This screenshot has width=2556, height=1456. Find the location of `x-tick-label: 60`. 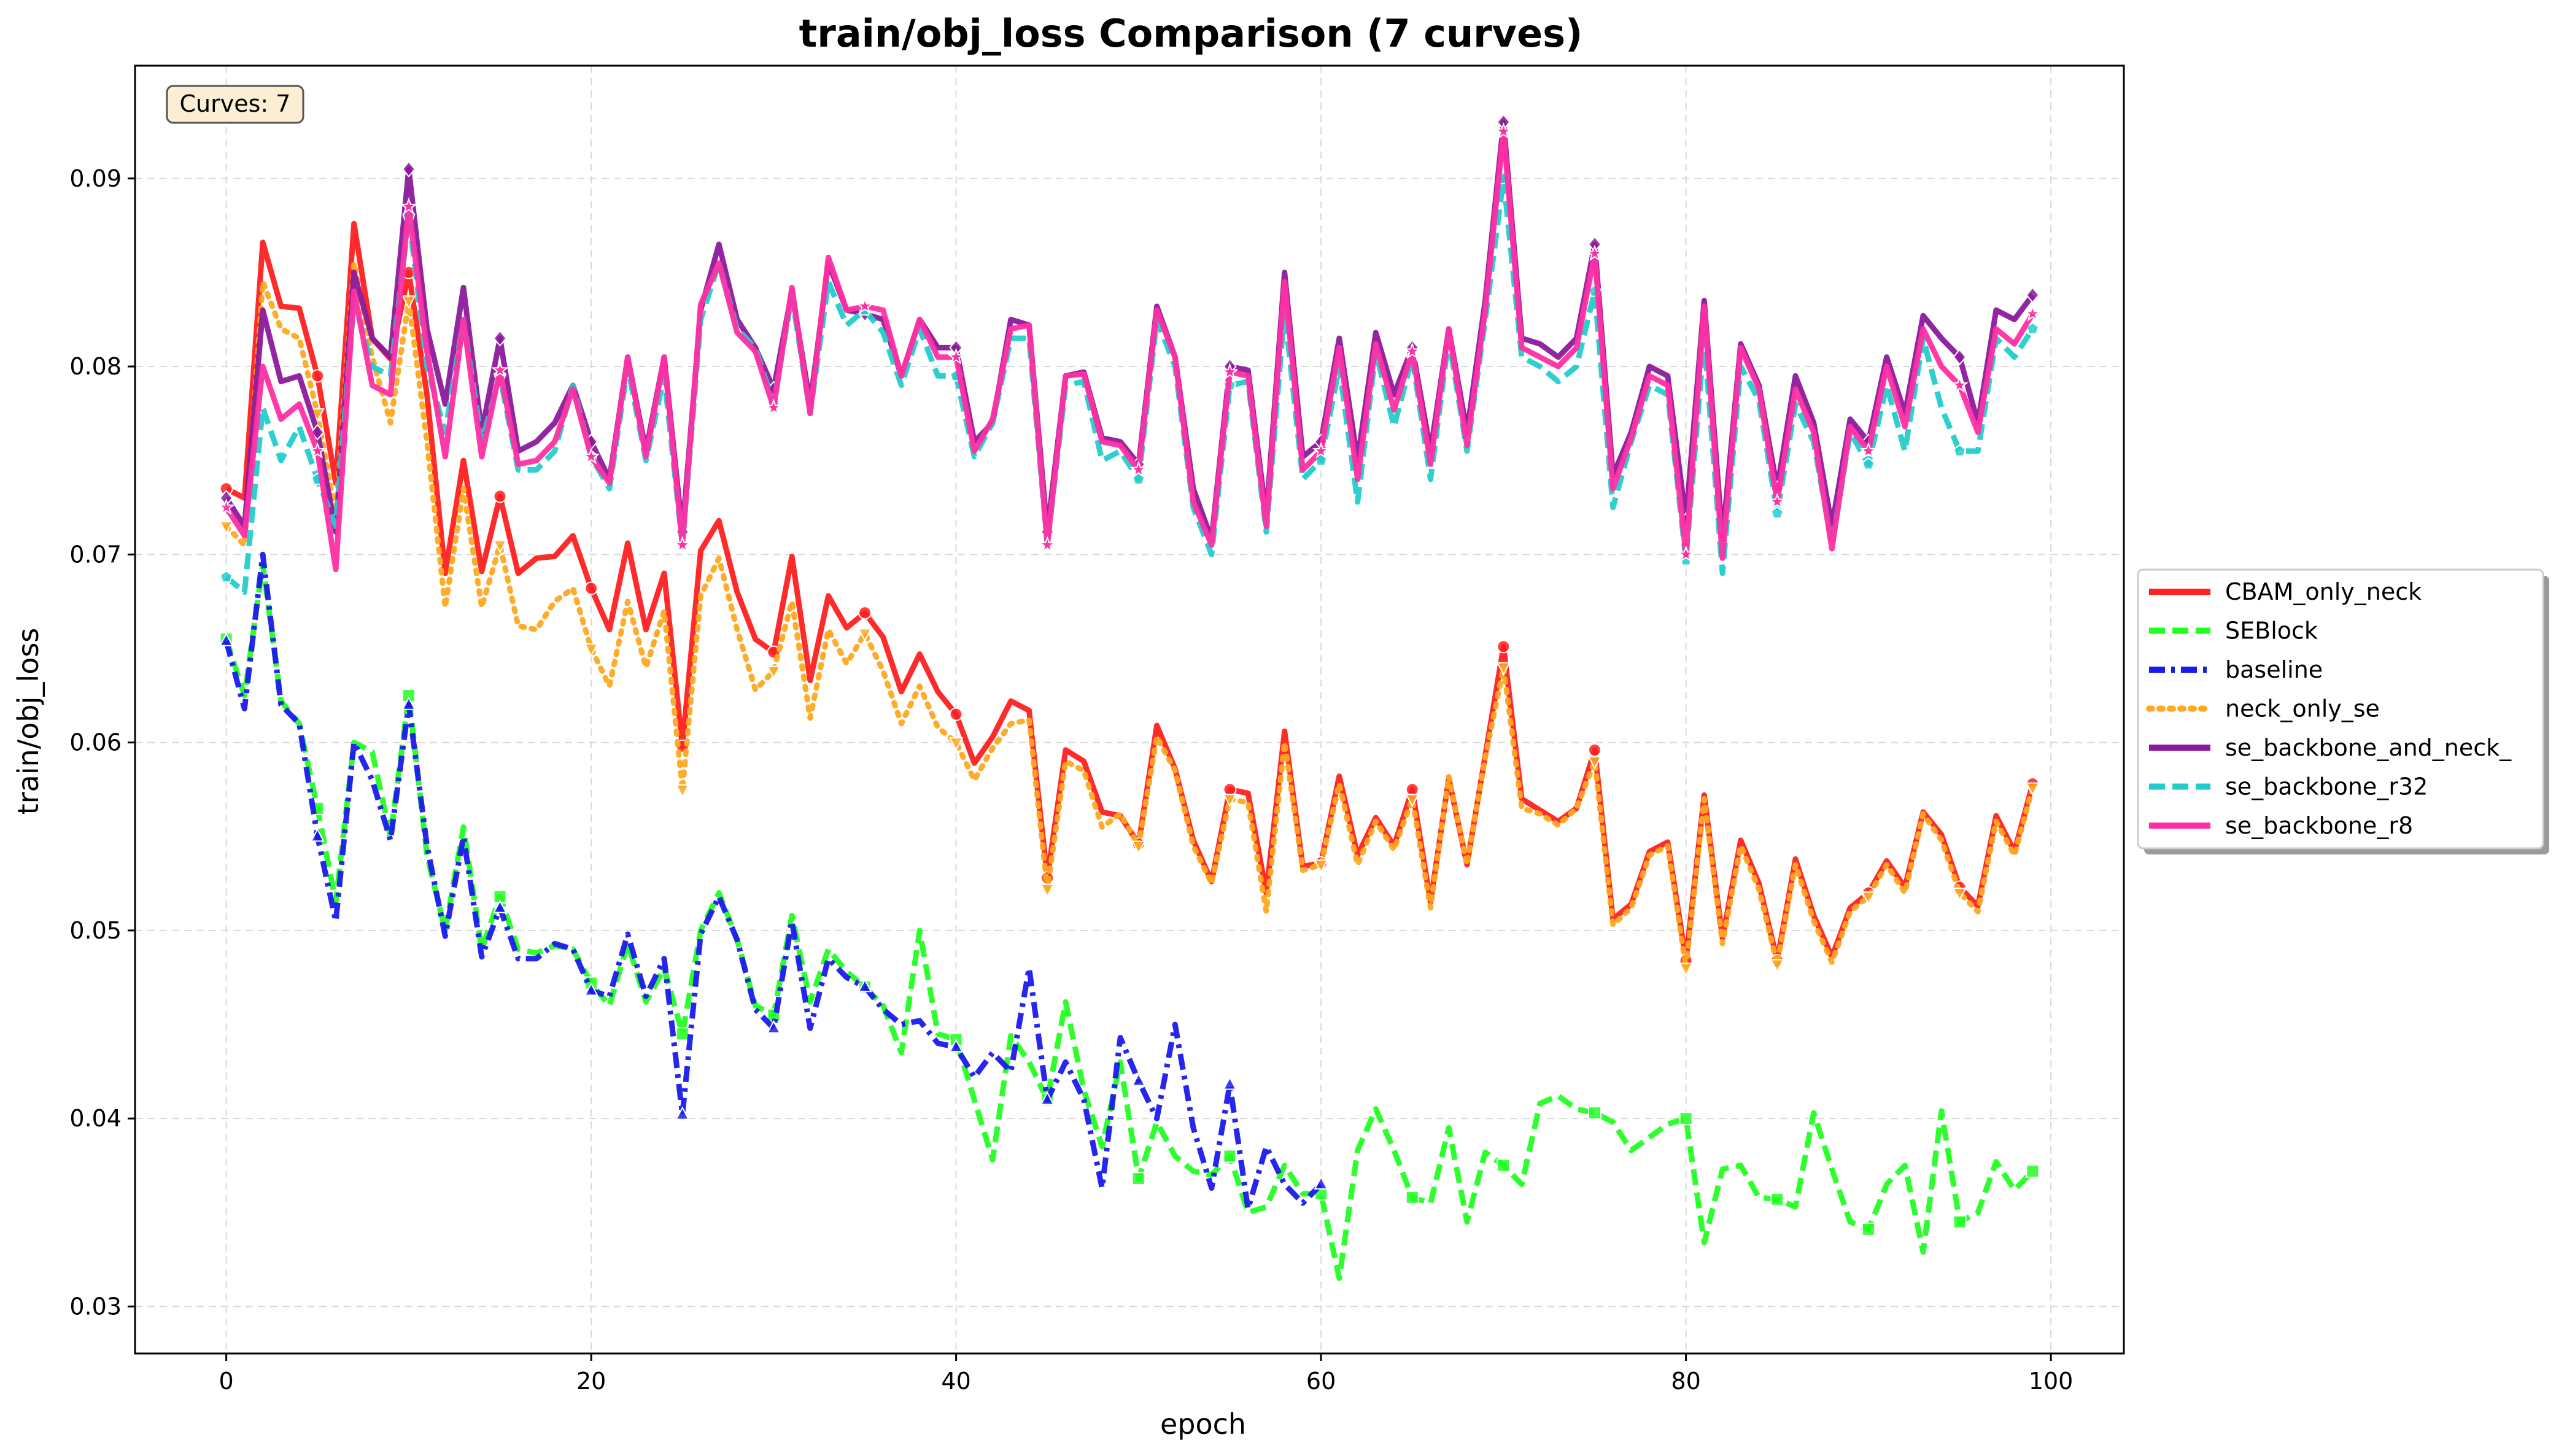

x-tick-label: 60 is located at coordinates (1321, 1381).